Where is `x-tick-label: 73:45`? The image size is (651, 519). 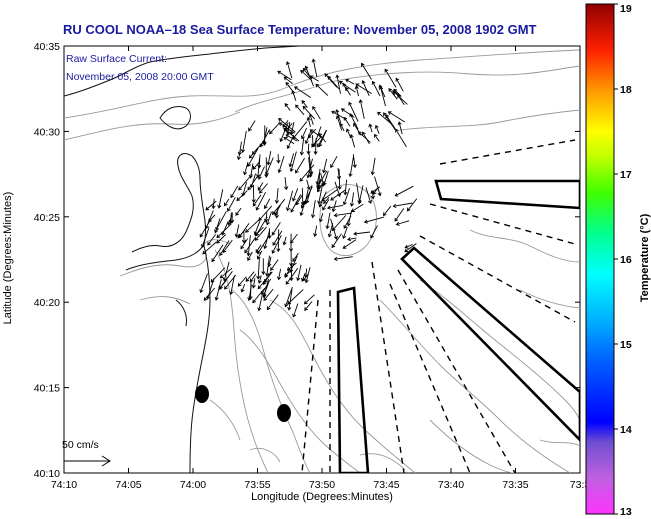 x-tick-label: 73:45 is located at coordinates (386, 485).